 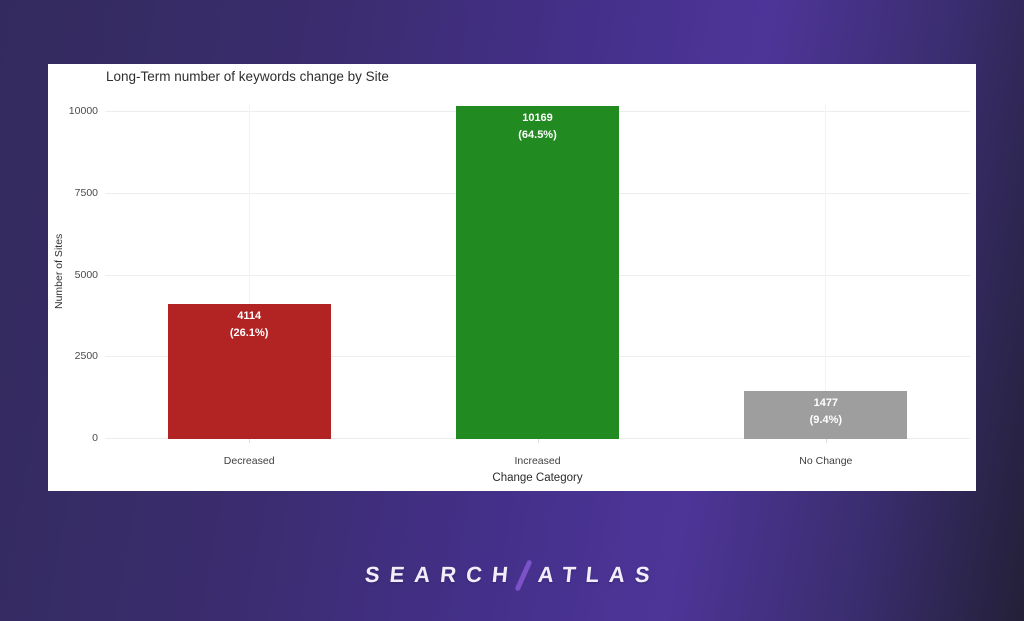 I want to click on searchatlas-logo: SEARCH ATLAS, so click(x=512, y=575).